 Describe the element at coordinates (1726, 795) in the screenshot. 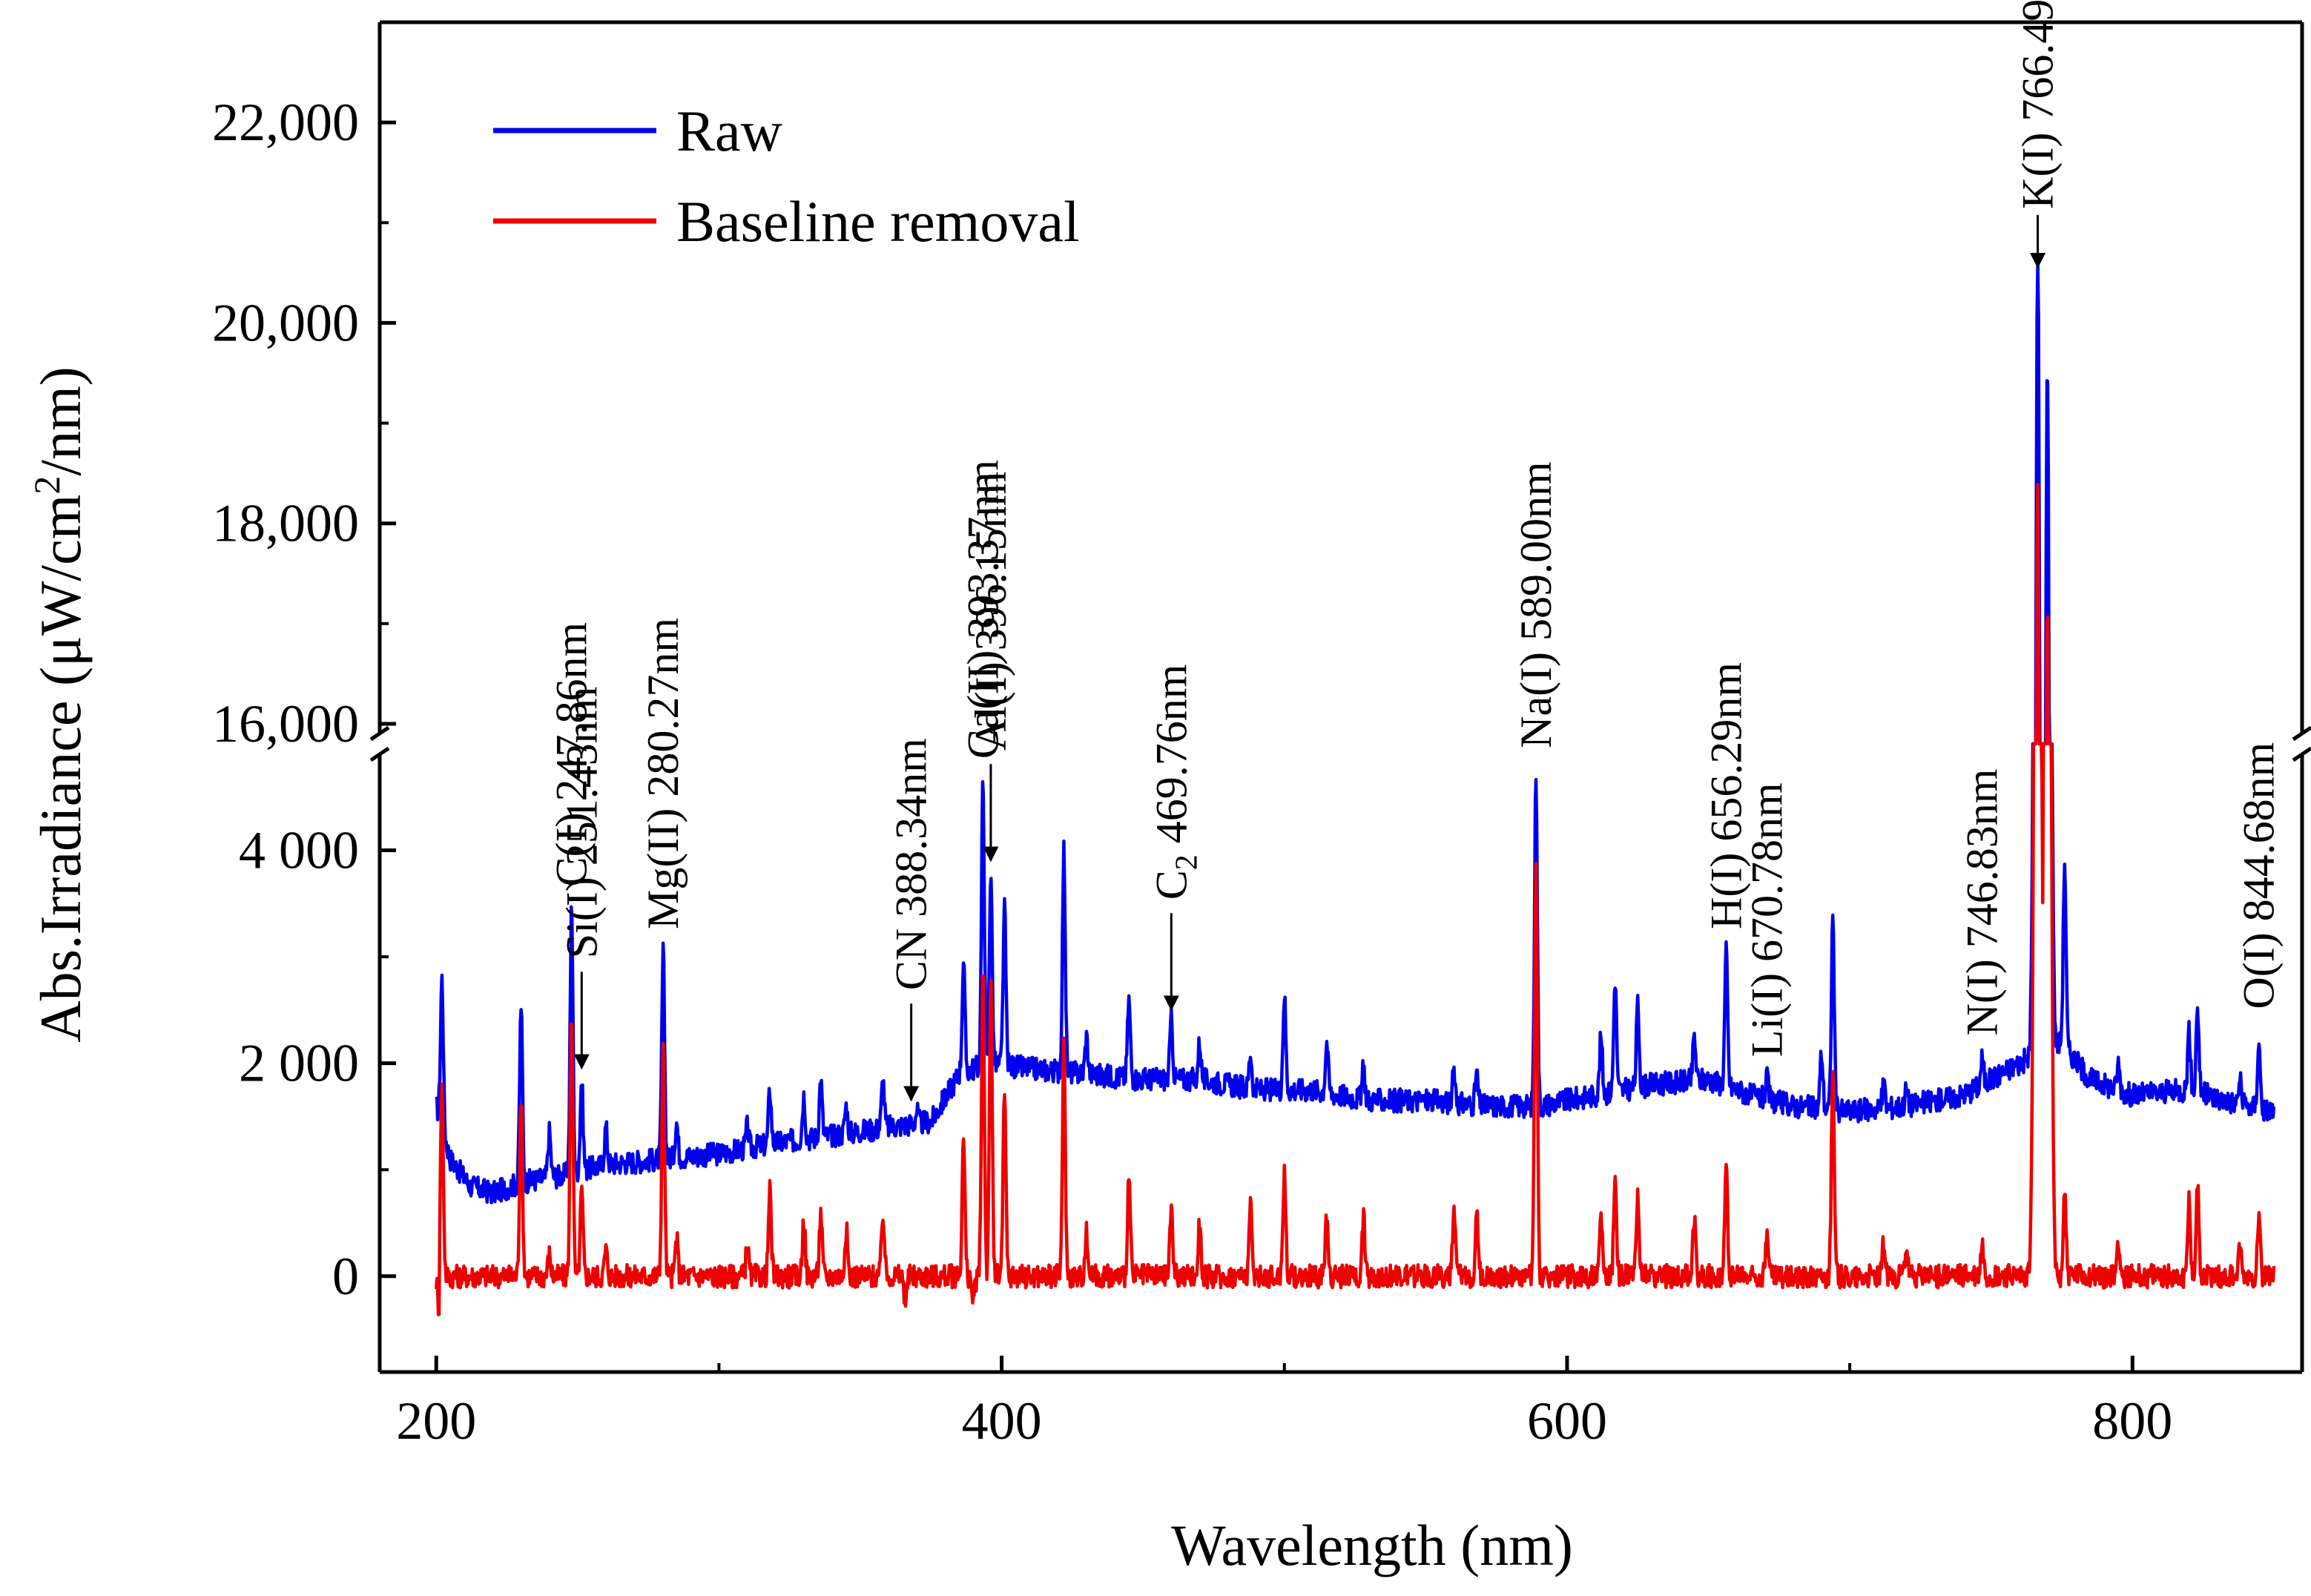

I see `peak-annotation: H(I) 656.29nm` at that location.